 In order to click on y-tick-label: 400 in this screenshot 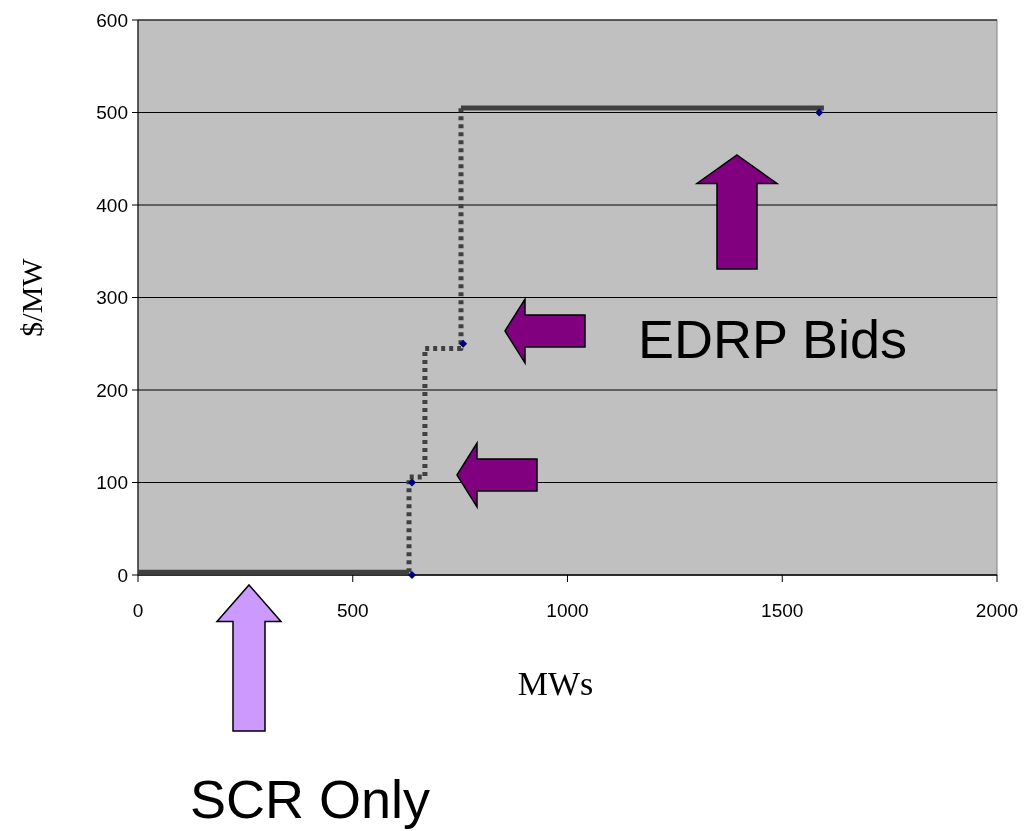, I will do `click(112, 205)`.